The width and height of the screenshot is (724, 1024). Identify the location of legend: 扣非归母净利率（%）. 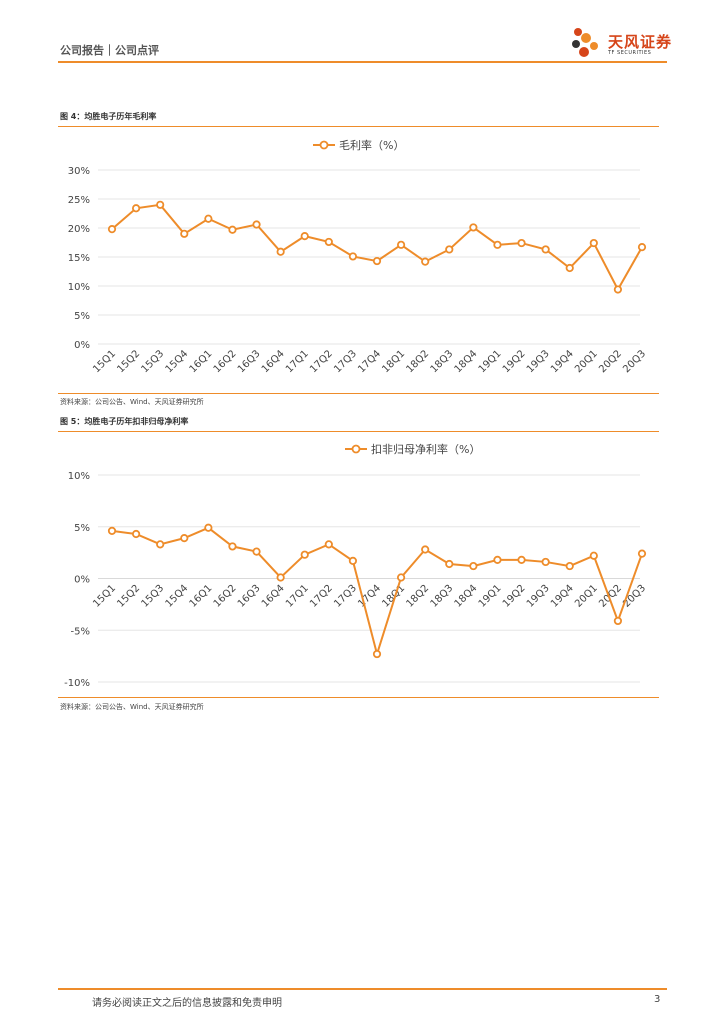
(412, 449).